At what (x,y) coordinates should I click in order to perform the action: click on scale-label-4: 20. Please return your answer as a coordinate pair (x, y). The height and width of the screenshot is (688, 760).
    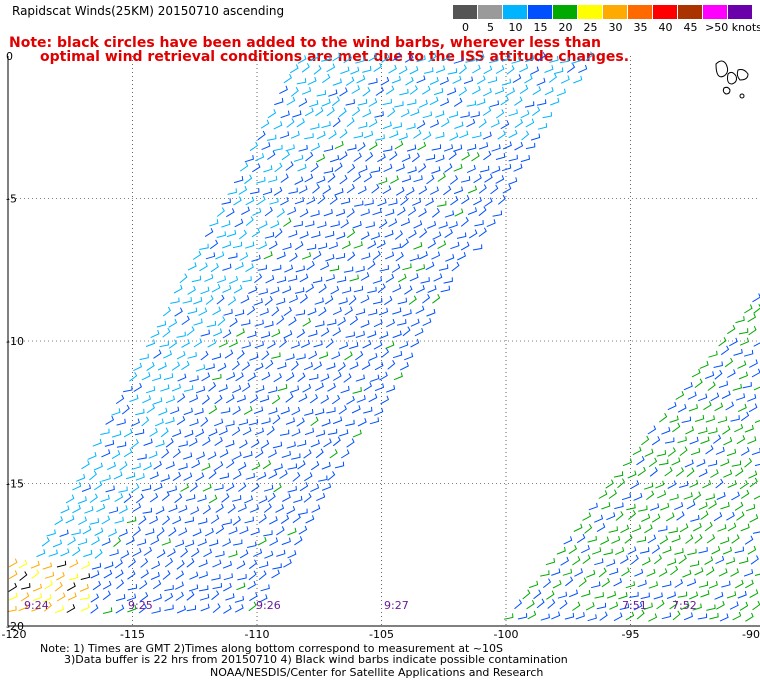
    Looking at the image, I should click on (565, 27).